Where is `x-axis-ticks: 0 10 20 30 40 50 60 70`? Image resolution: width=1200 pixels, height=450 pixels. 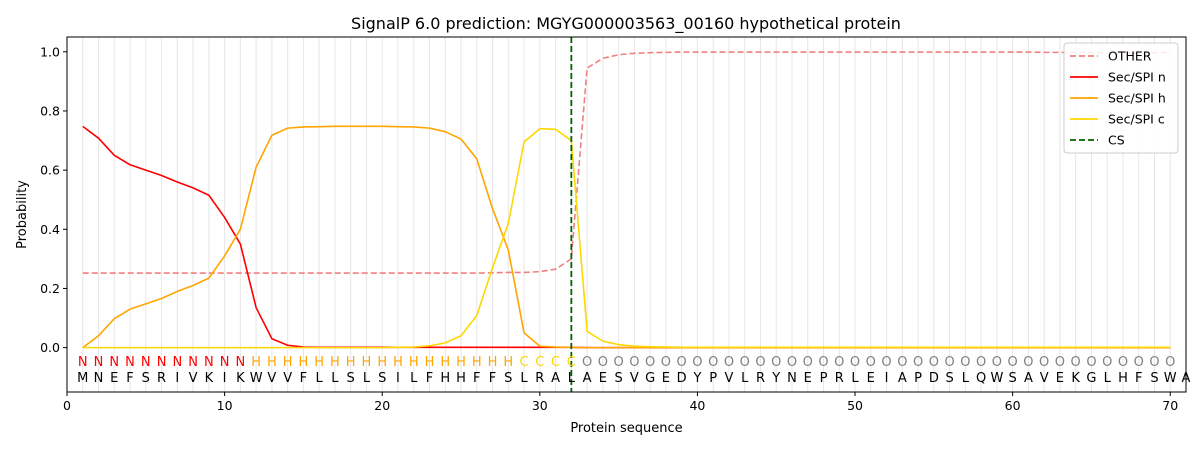
x-axis-ticks: 0 10 20 30 40 50 60 70 is located at coordinates (620, 402).